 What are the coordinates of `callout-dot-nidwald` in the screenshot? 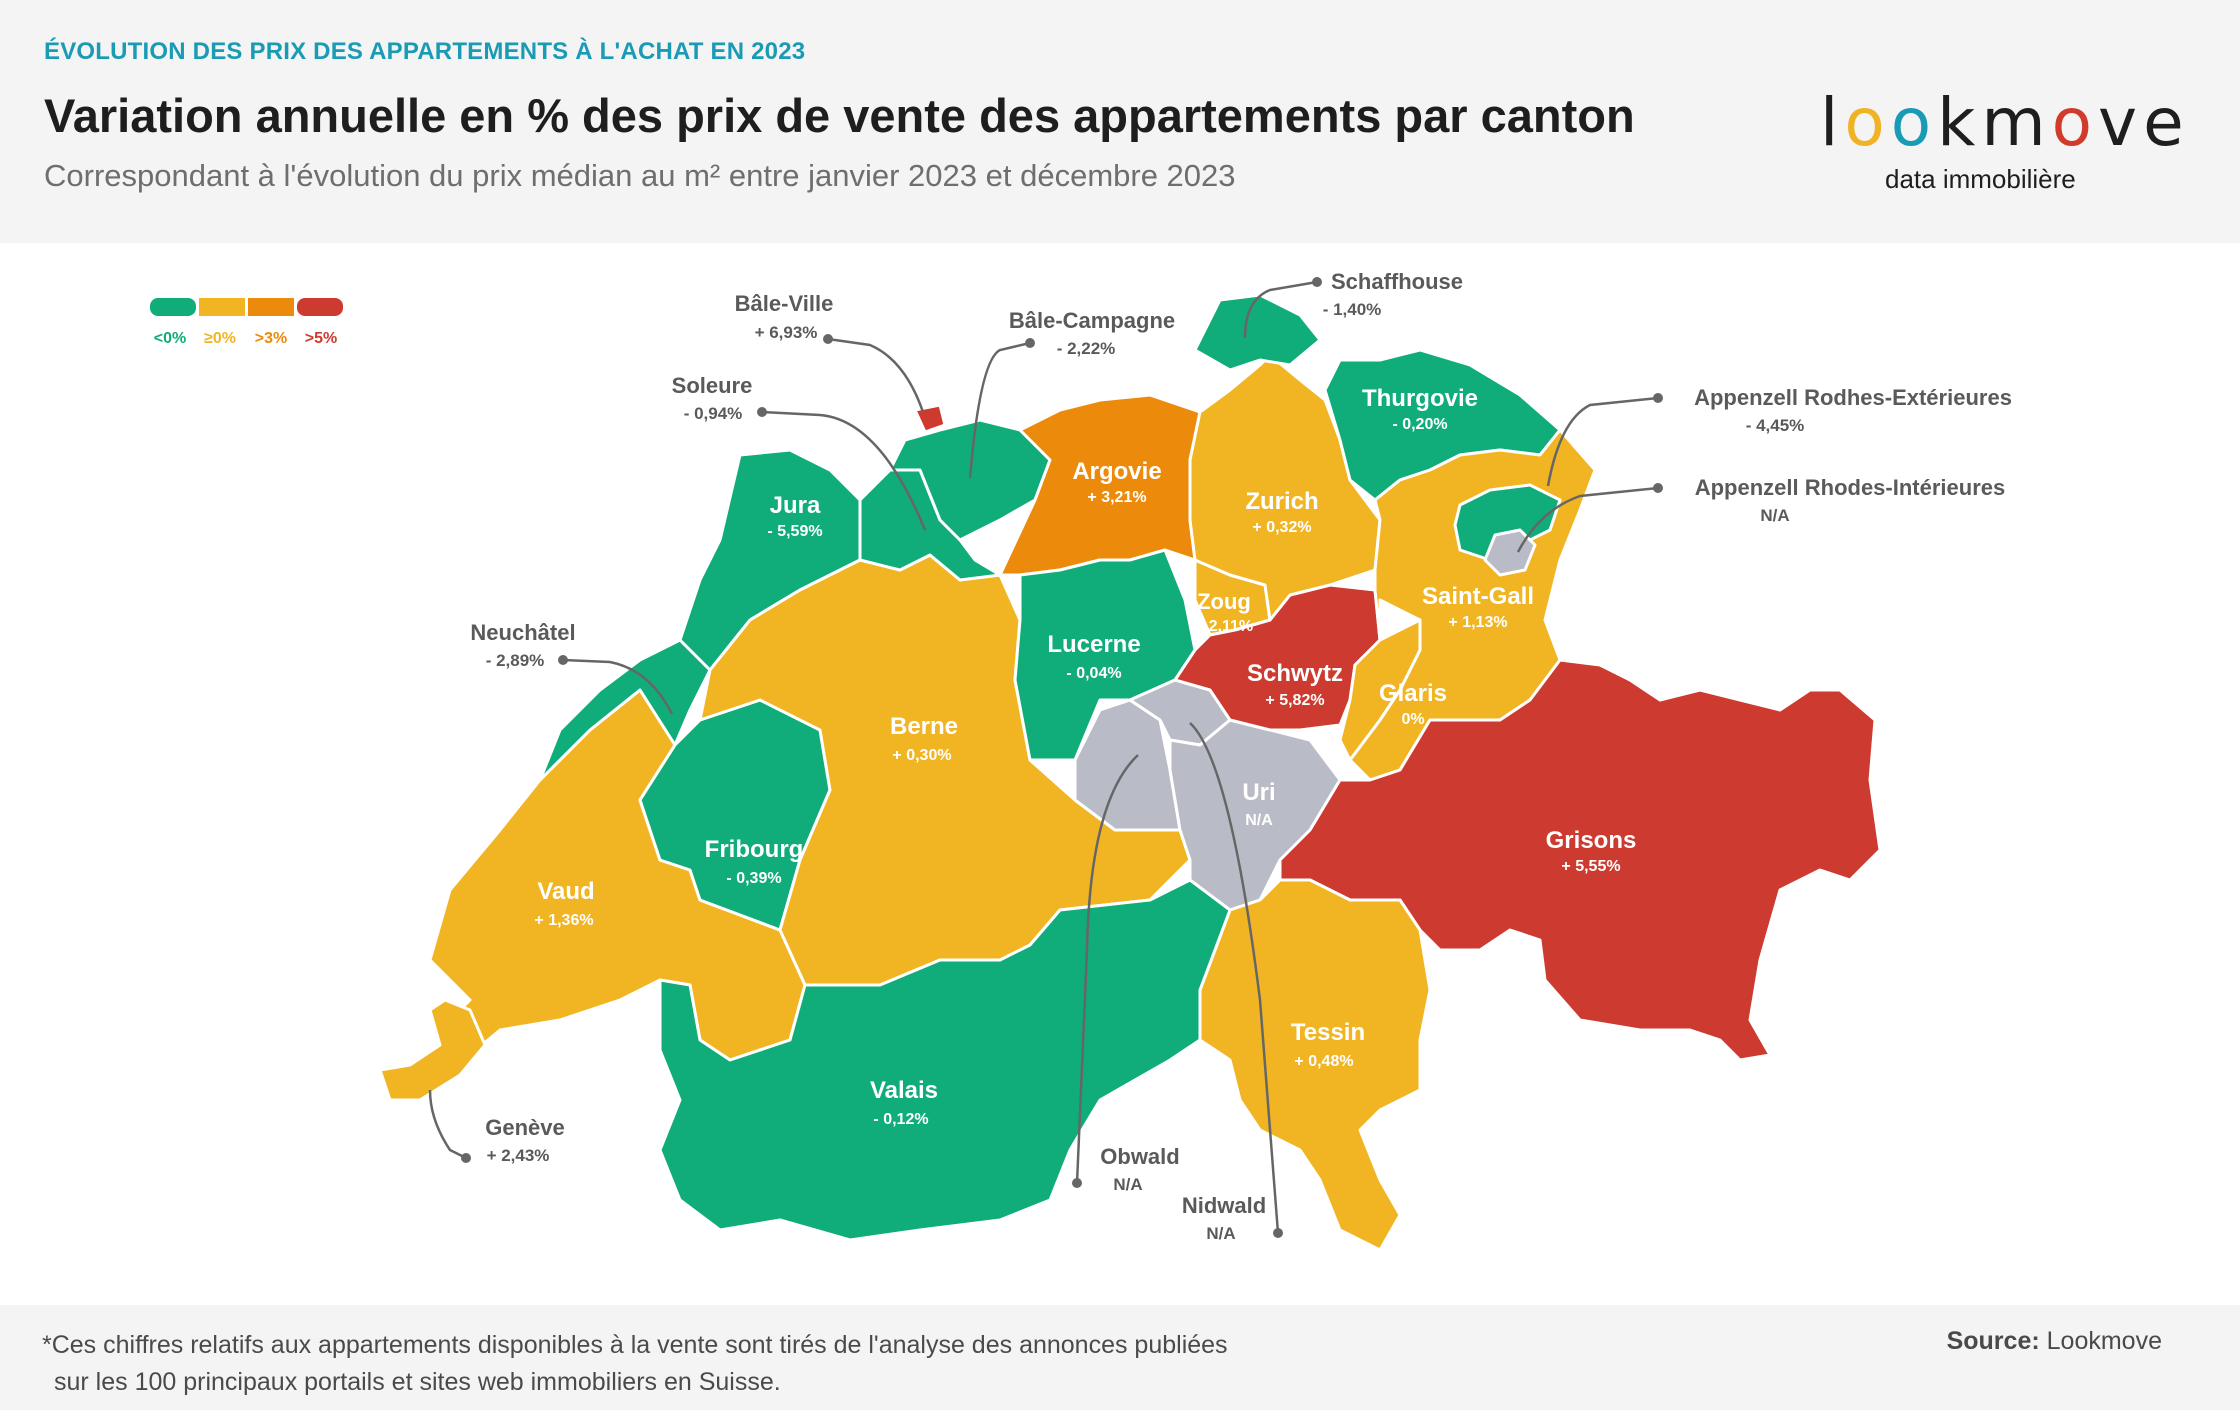 It's located at (1278, 1233).